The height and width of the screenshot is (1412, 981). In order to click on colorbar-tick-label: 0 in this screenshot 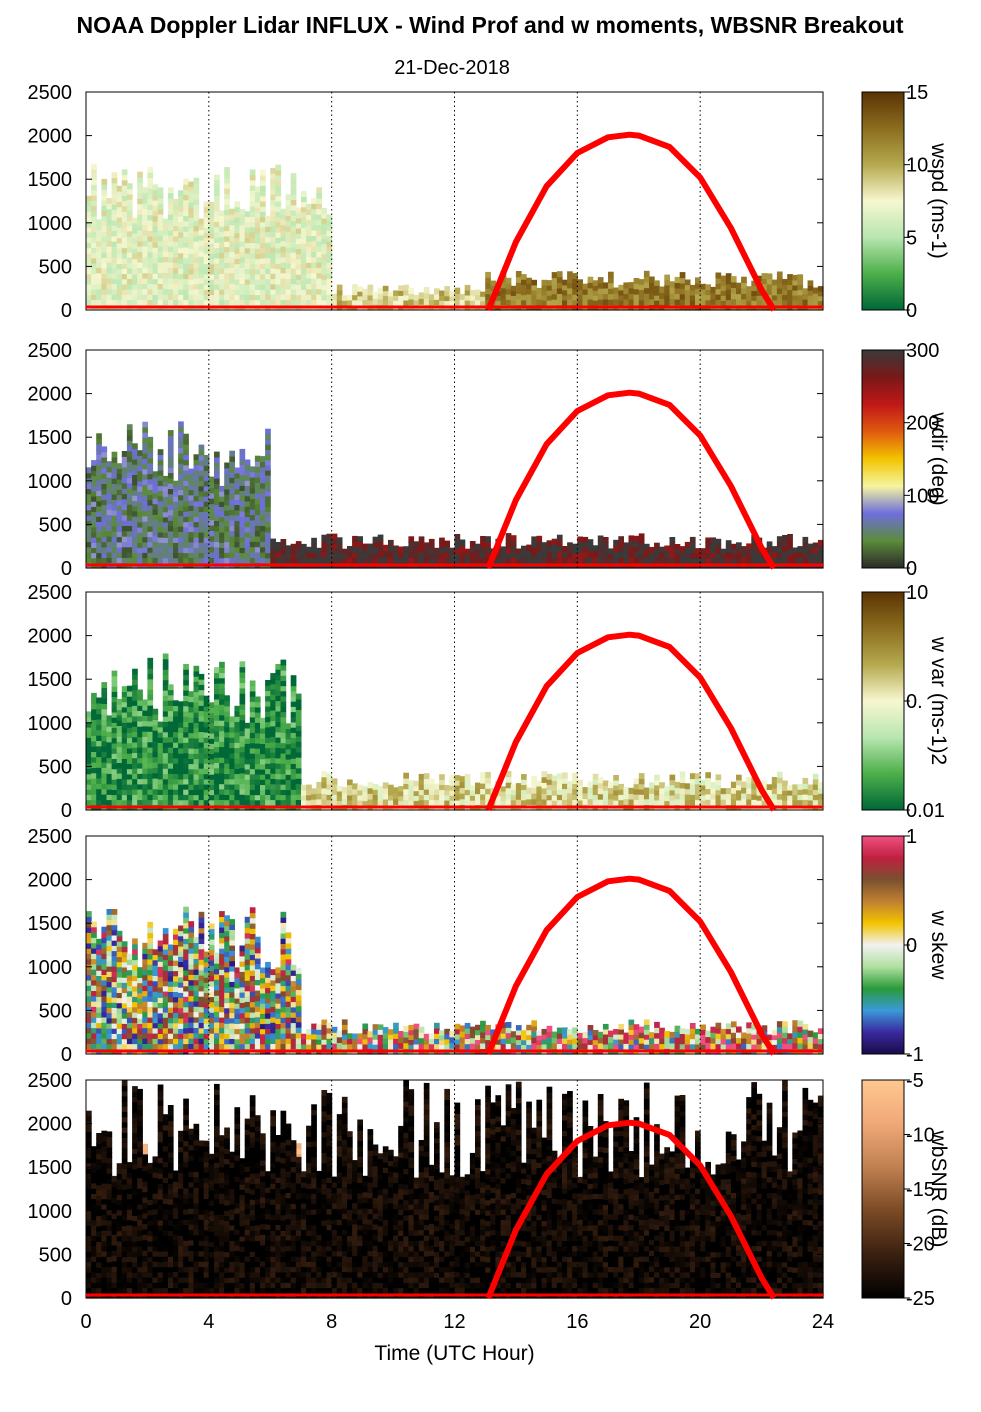, I will do `click(911, 311)`.